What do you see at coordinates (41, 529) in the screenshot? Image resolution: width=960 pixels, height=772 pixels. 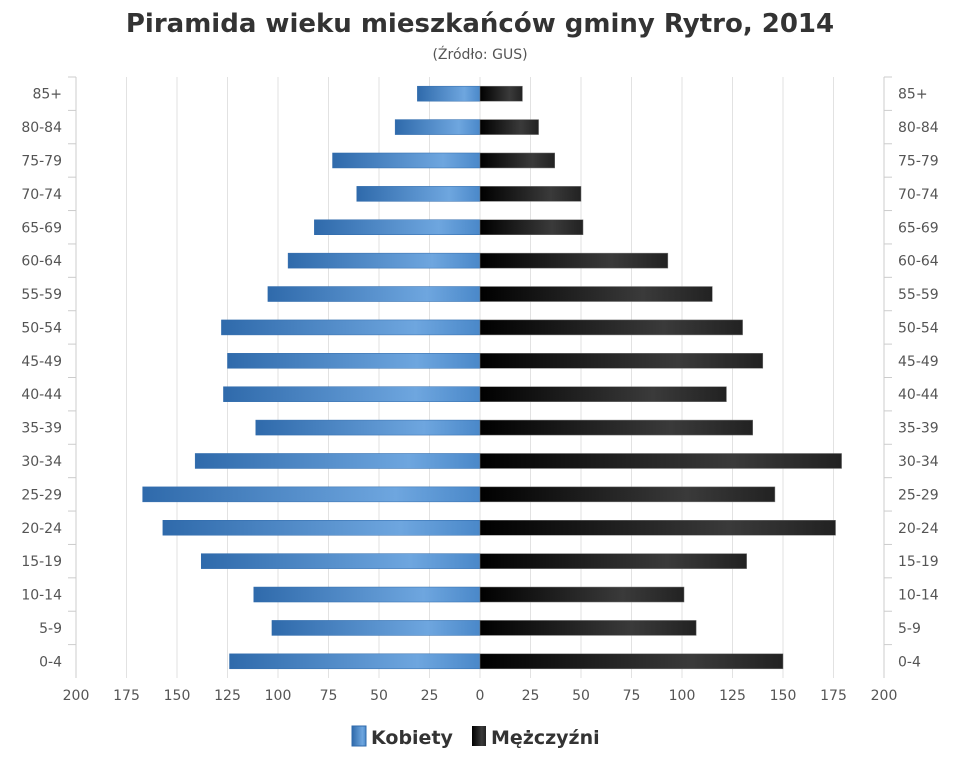 I see `category-label-left: 20-24` at bounding box center [41, 529].